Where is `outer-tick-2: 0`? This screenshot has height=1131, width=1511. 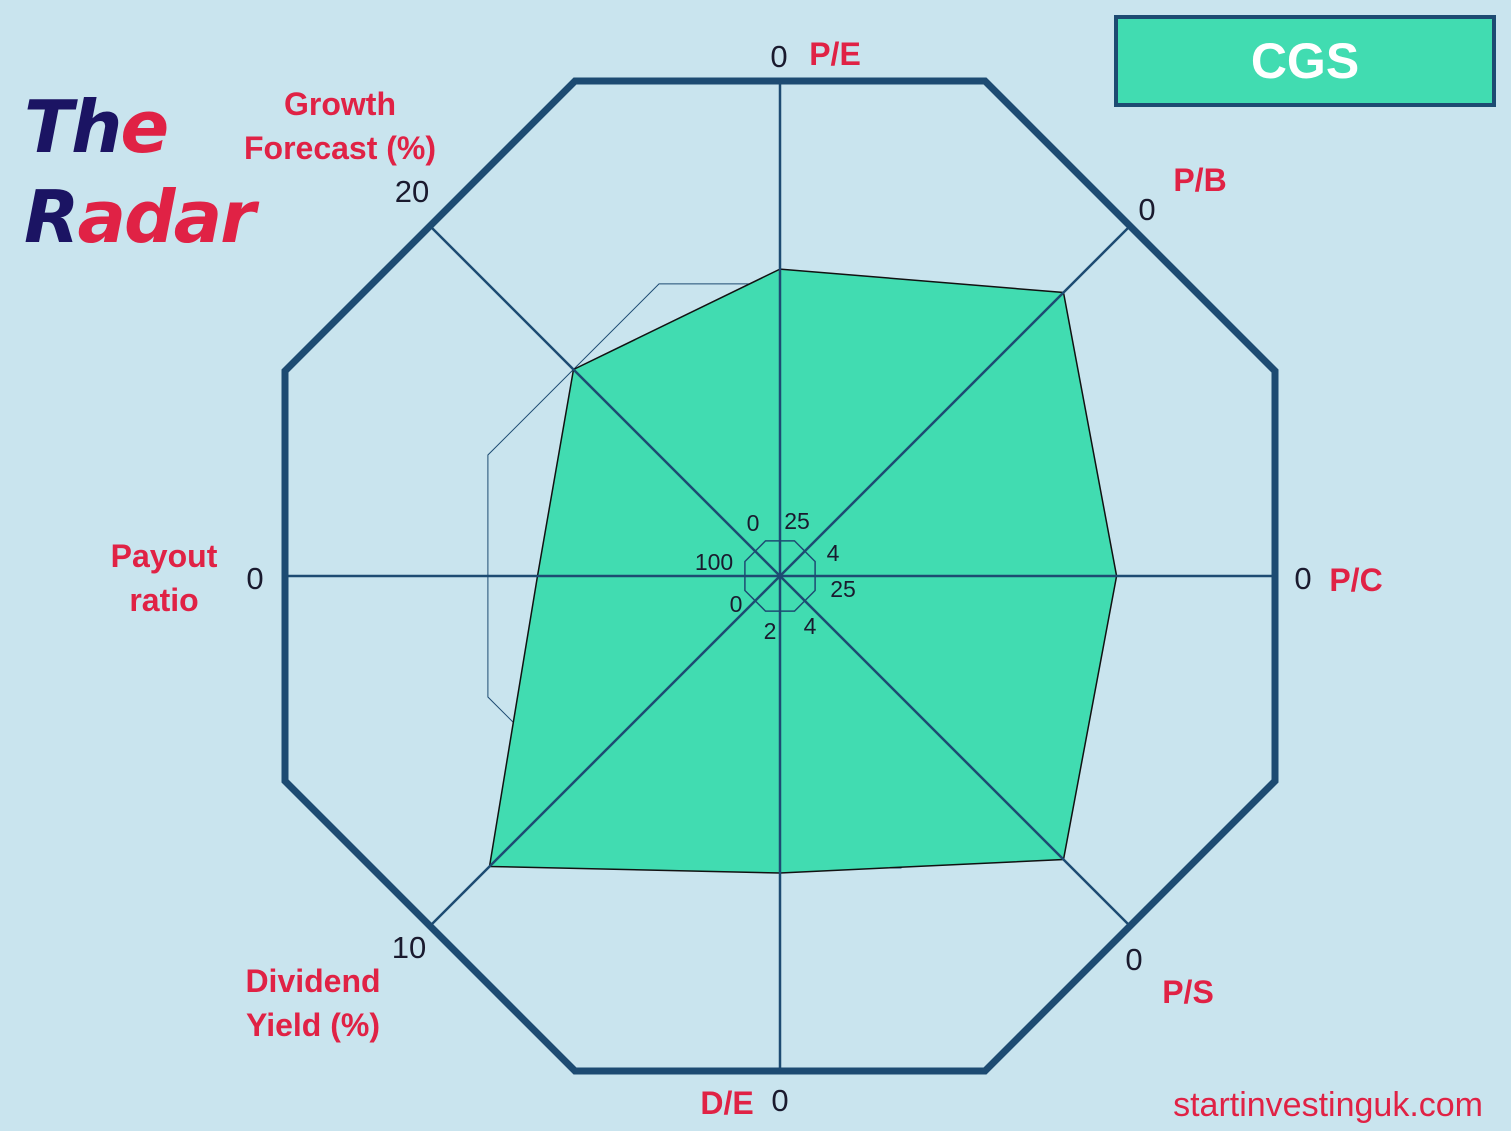 outer-tick-2: 0 is located at coordinates (1302, 578).